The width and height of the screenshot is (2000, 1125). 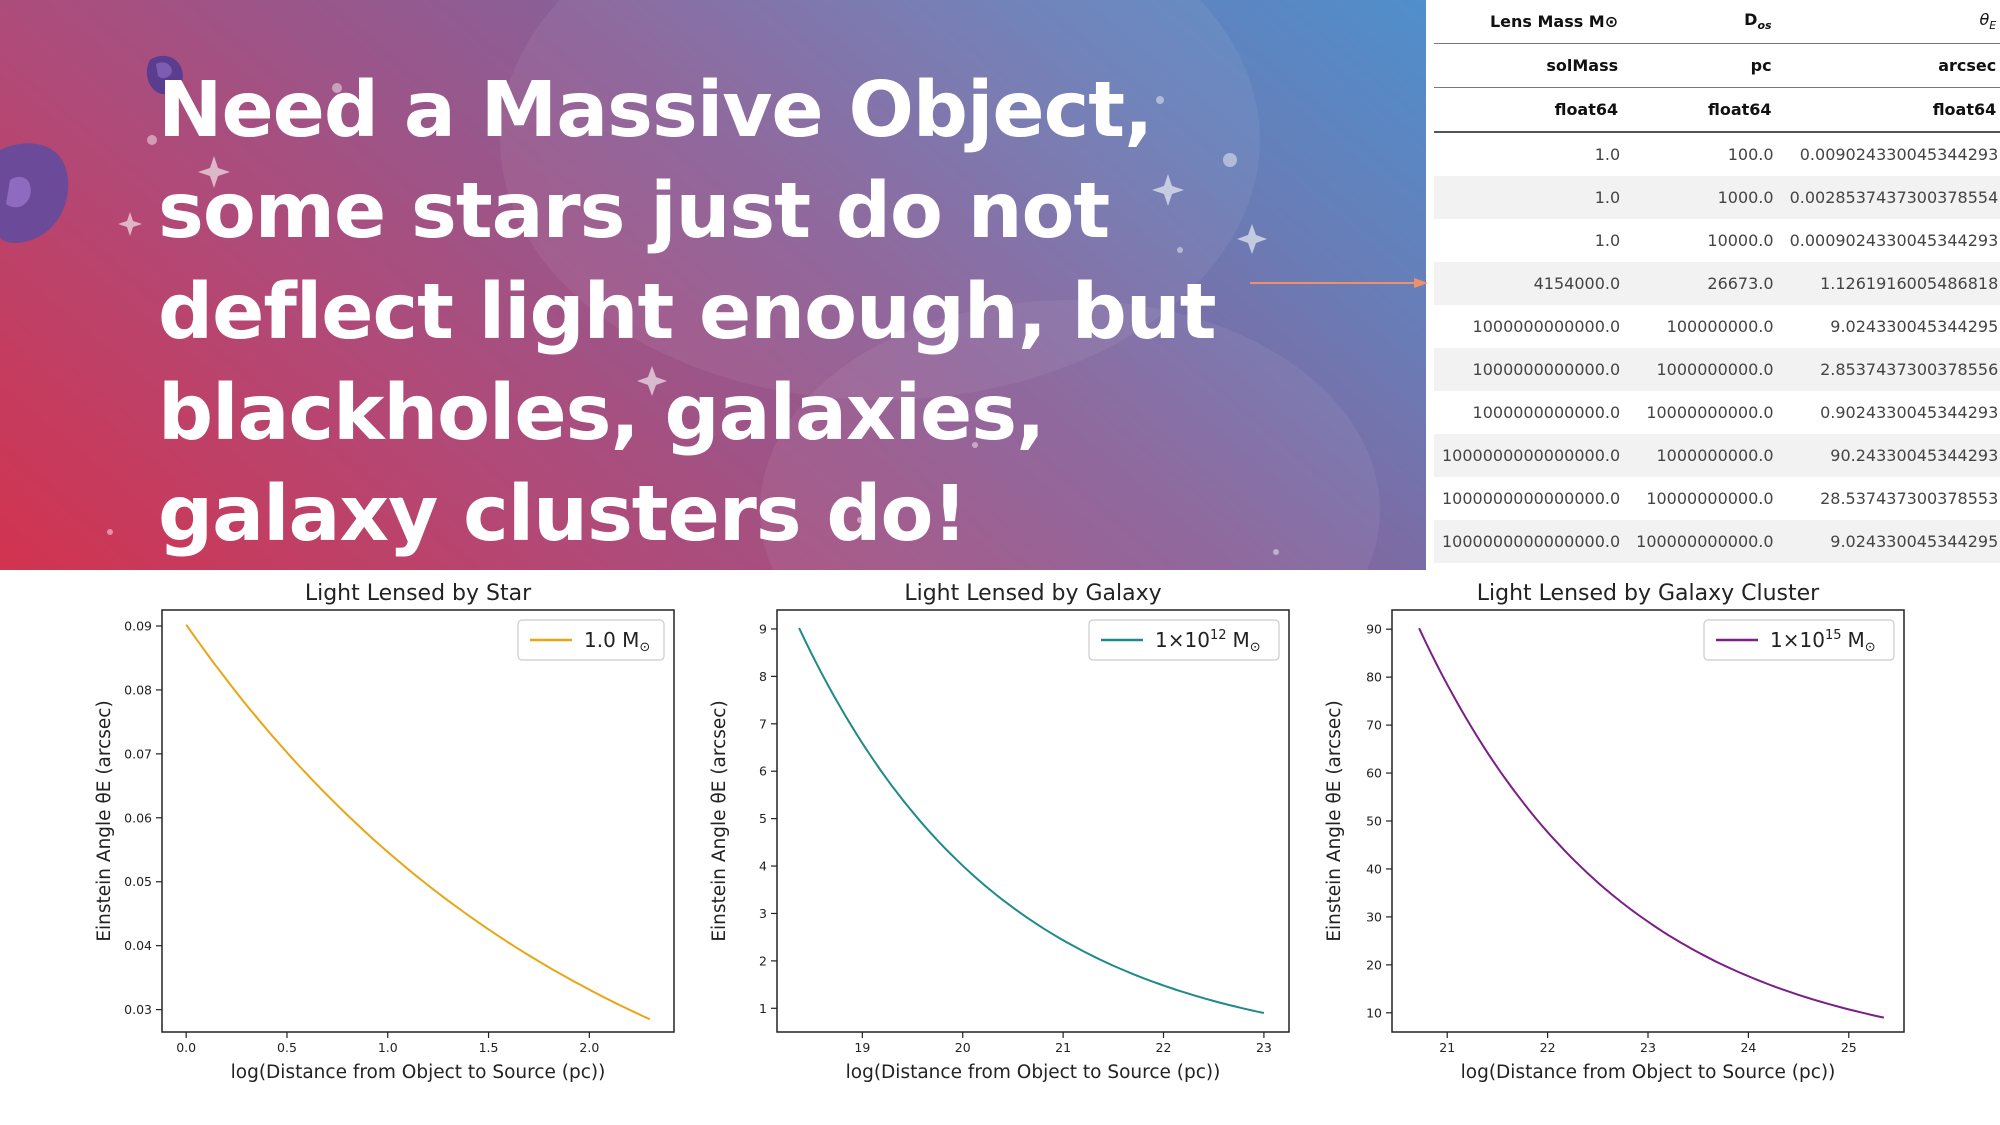 I want to click on chart-title: Light Lensed by Galaxy Cluster, so click(x=1648, y=593).